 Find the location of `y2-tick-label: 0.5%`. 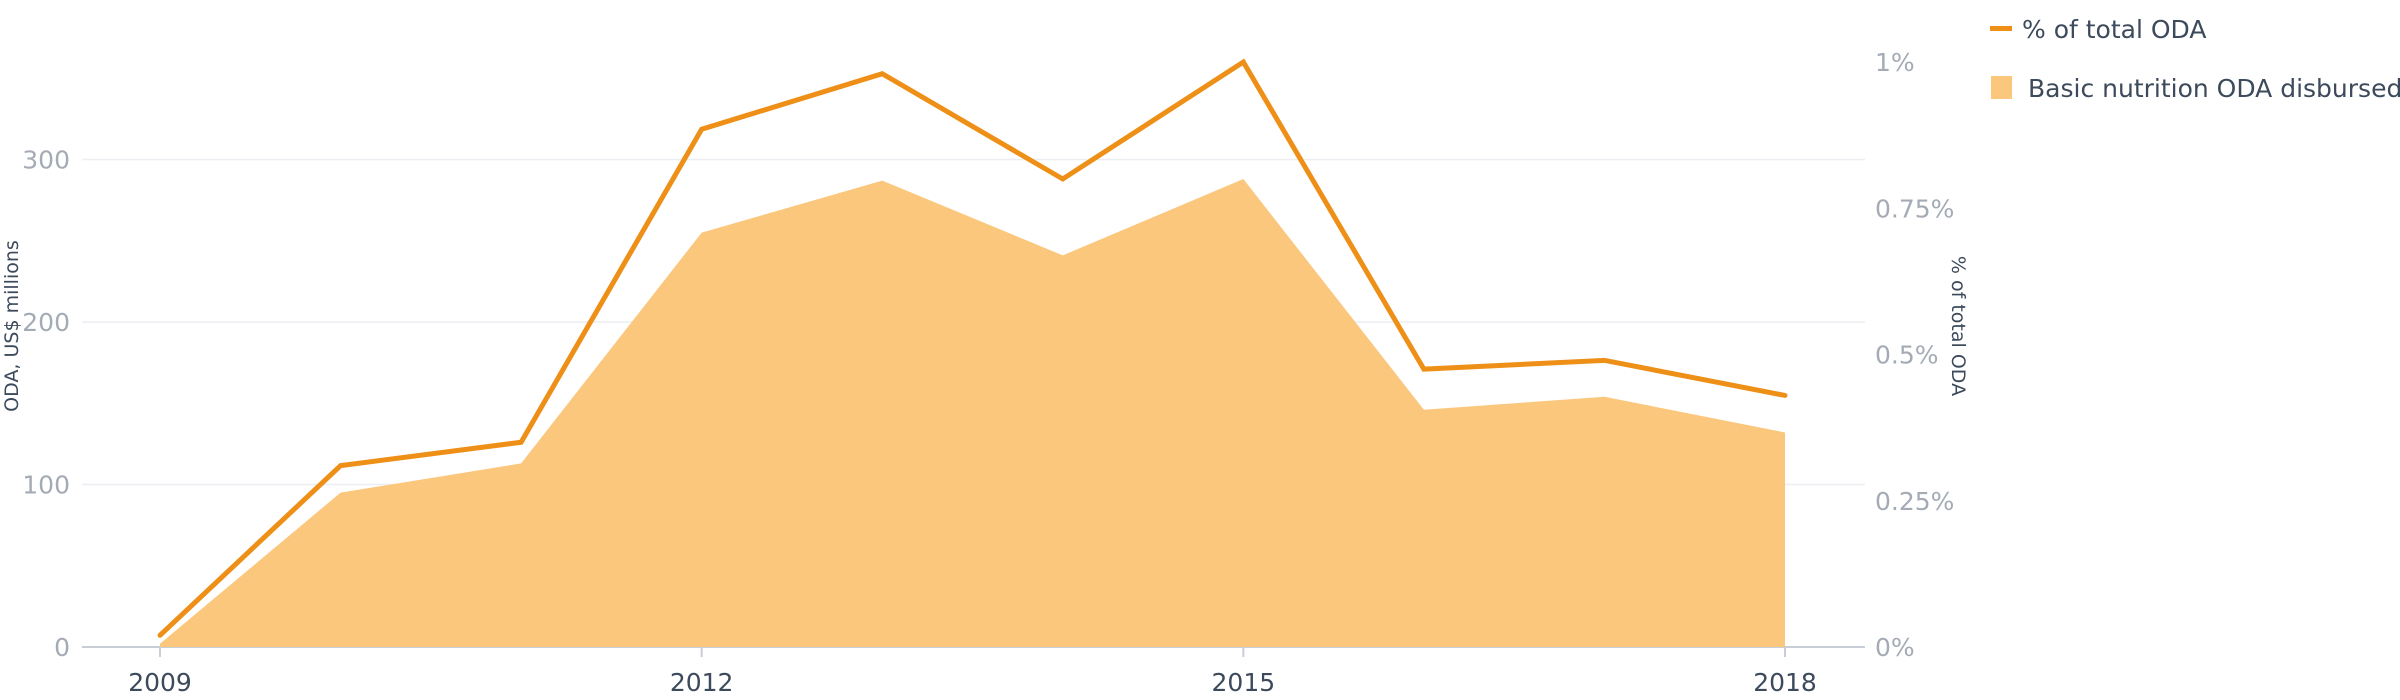

y2-tick-label: 0.5% is located at coordinates (1907, 355).